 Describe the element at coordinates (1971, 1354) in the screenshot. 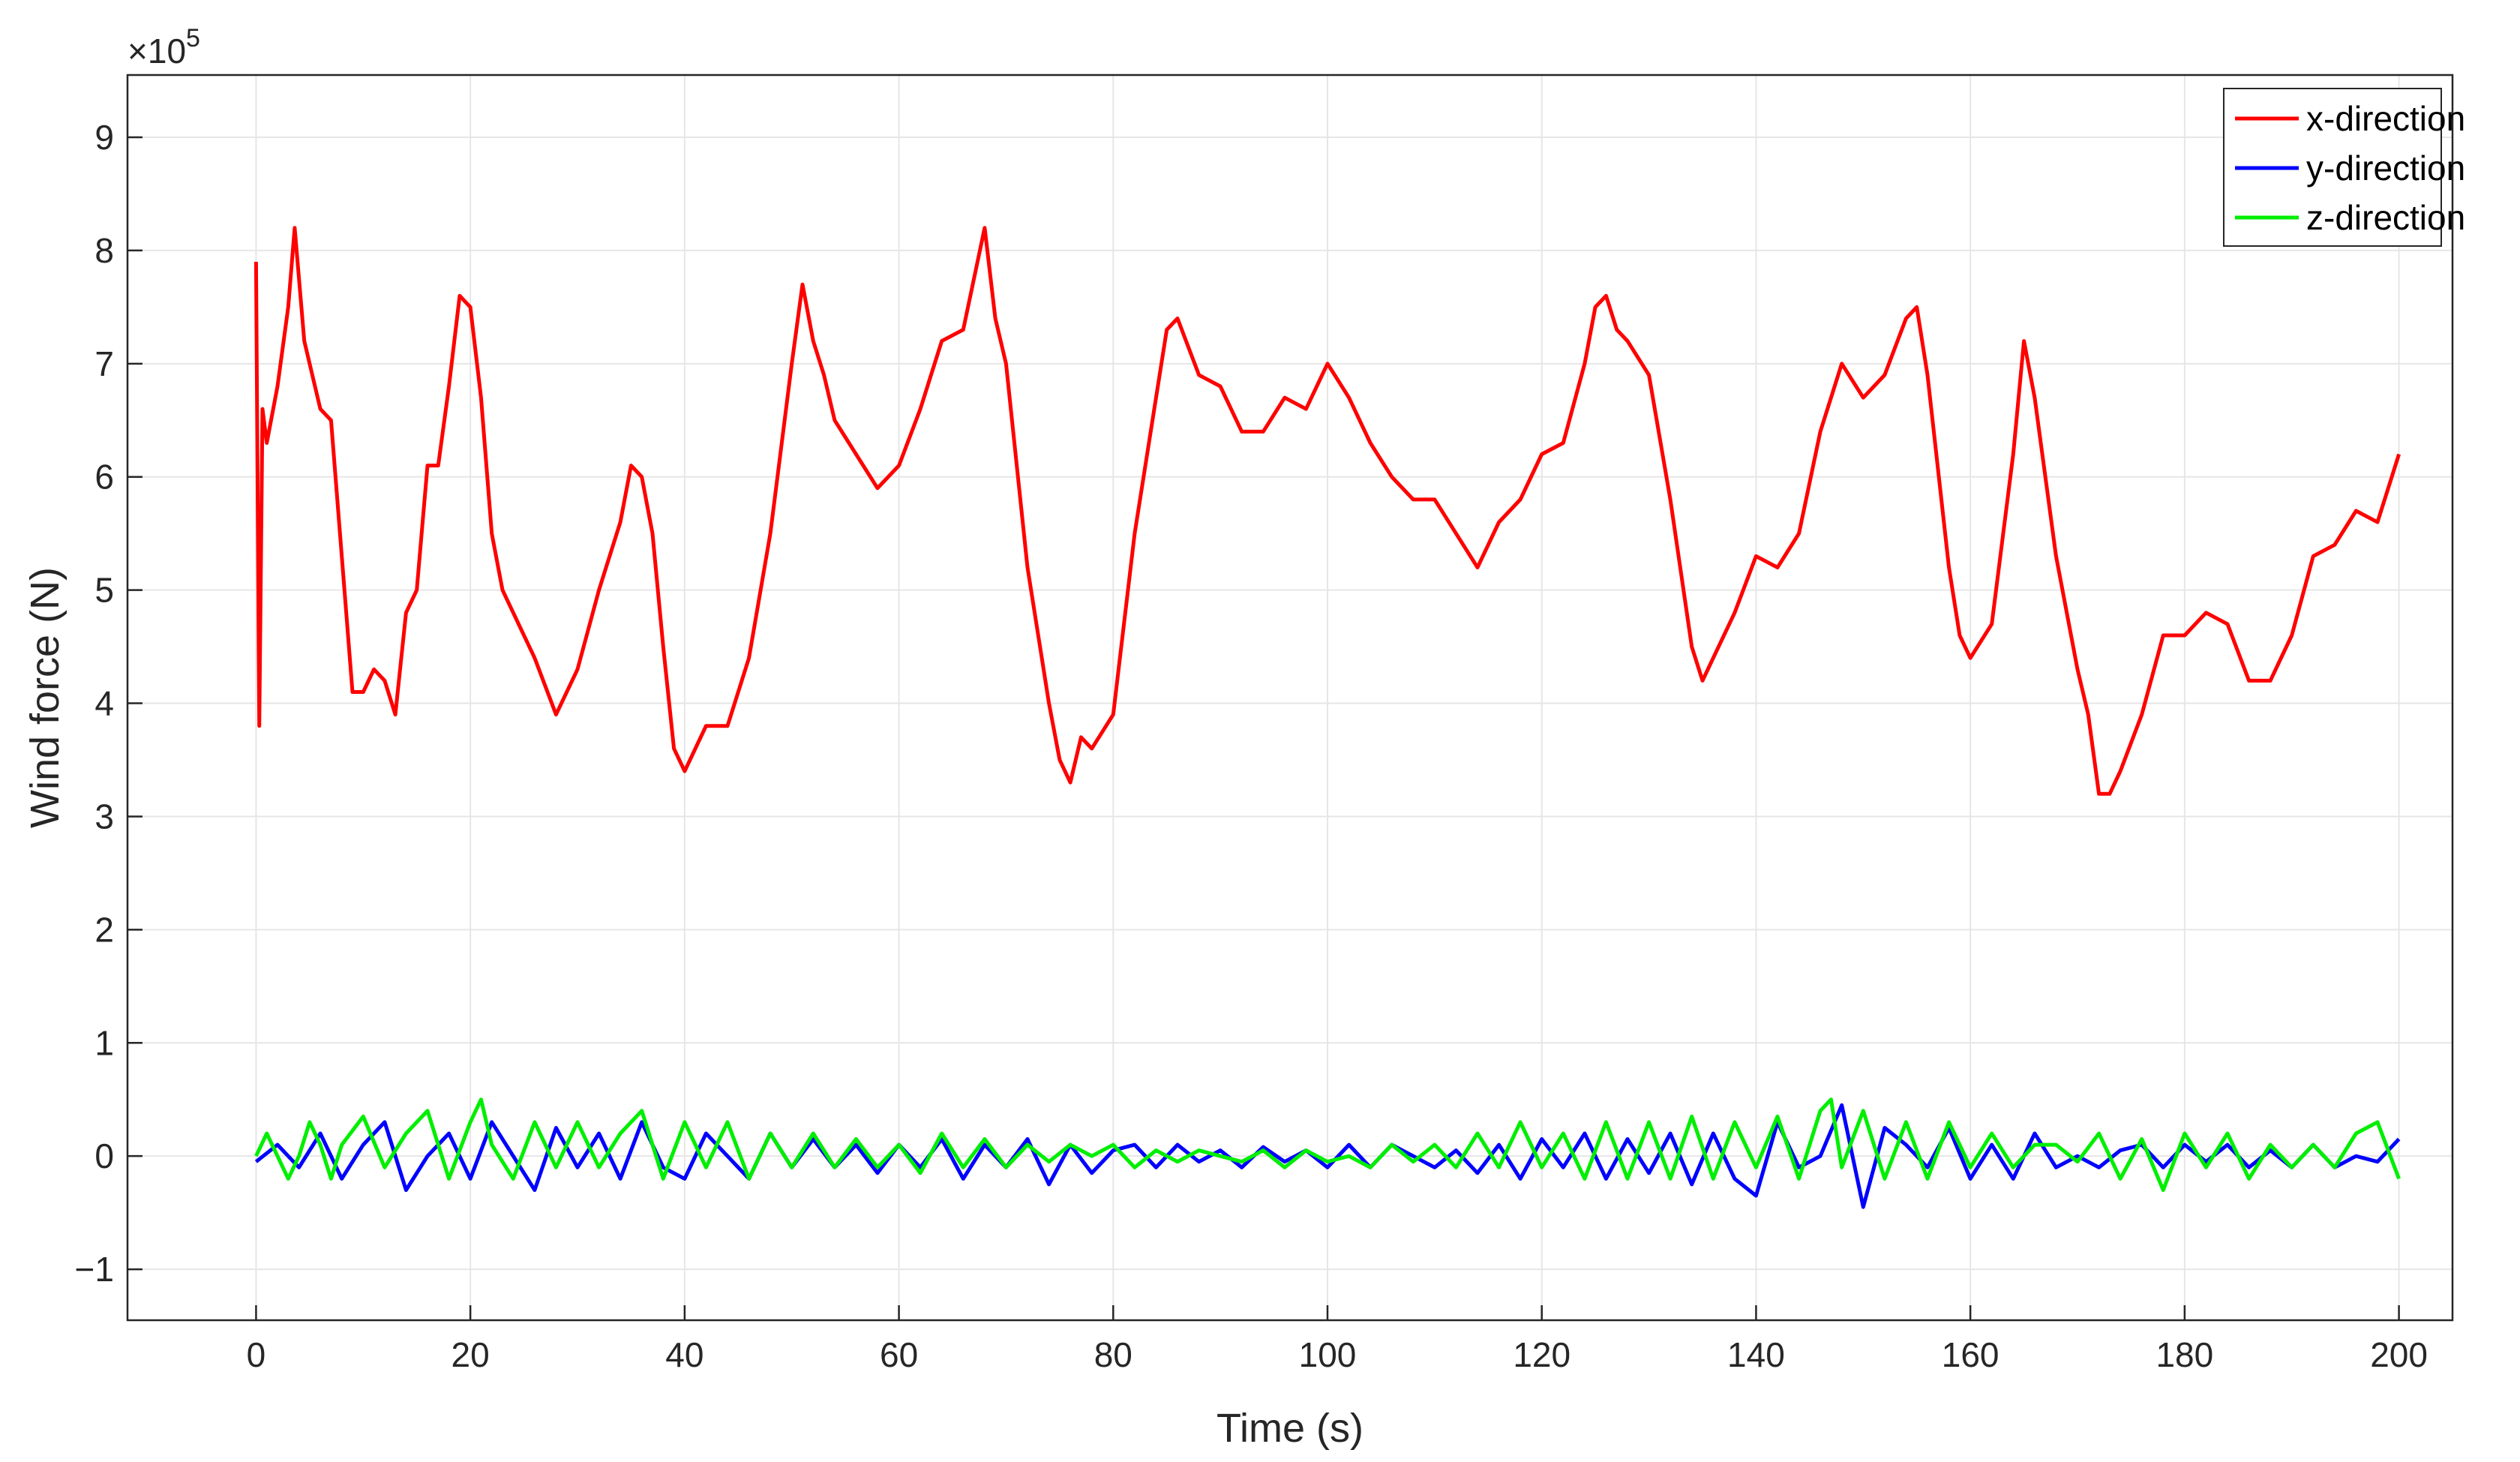

I see `x-tick-label: 160` at that location.